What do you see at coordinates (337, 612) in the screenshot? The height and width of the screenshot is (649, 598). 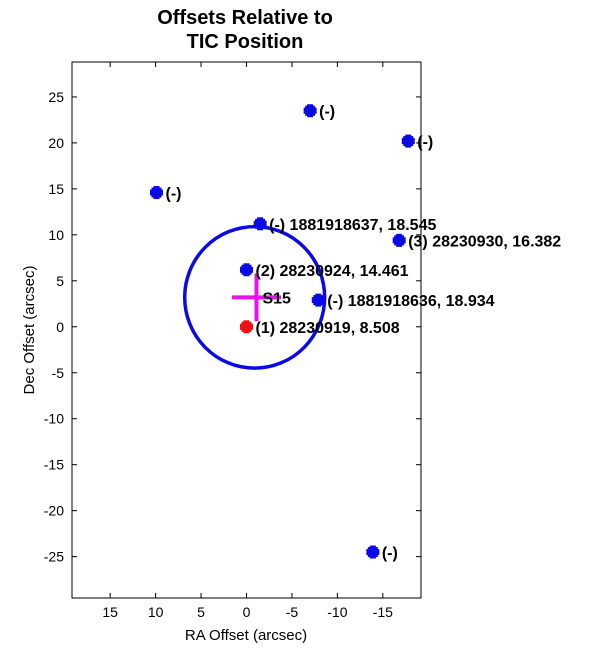 I see `x-tick-label: -10` at bounding box center [337, 612].